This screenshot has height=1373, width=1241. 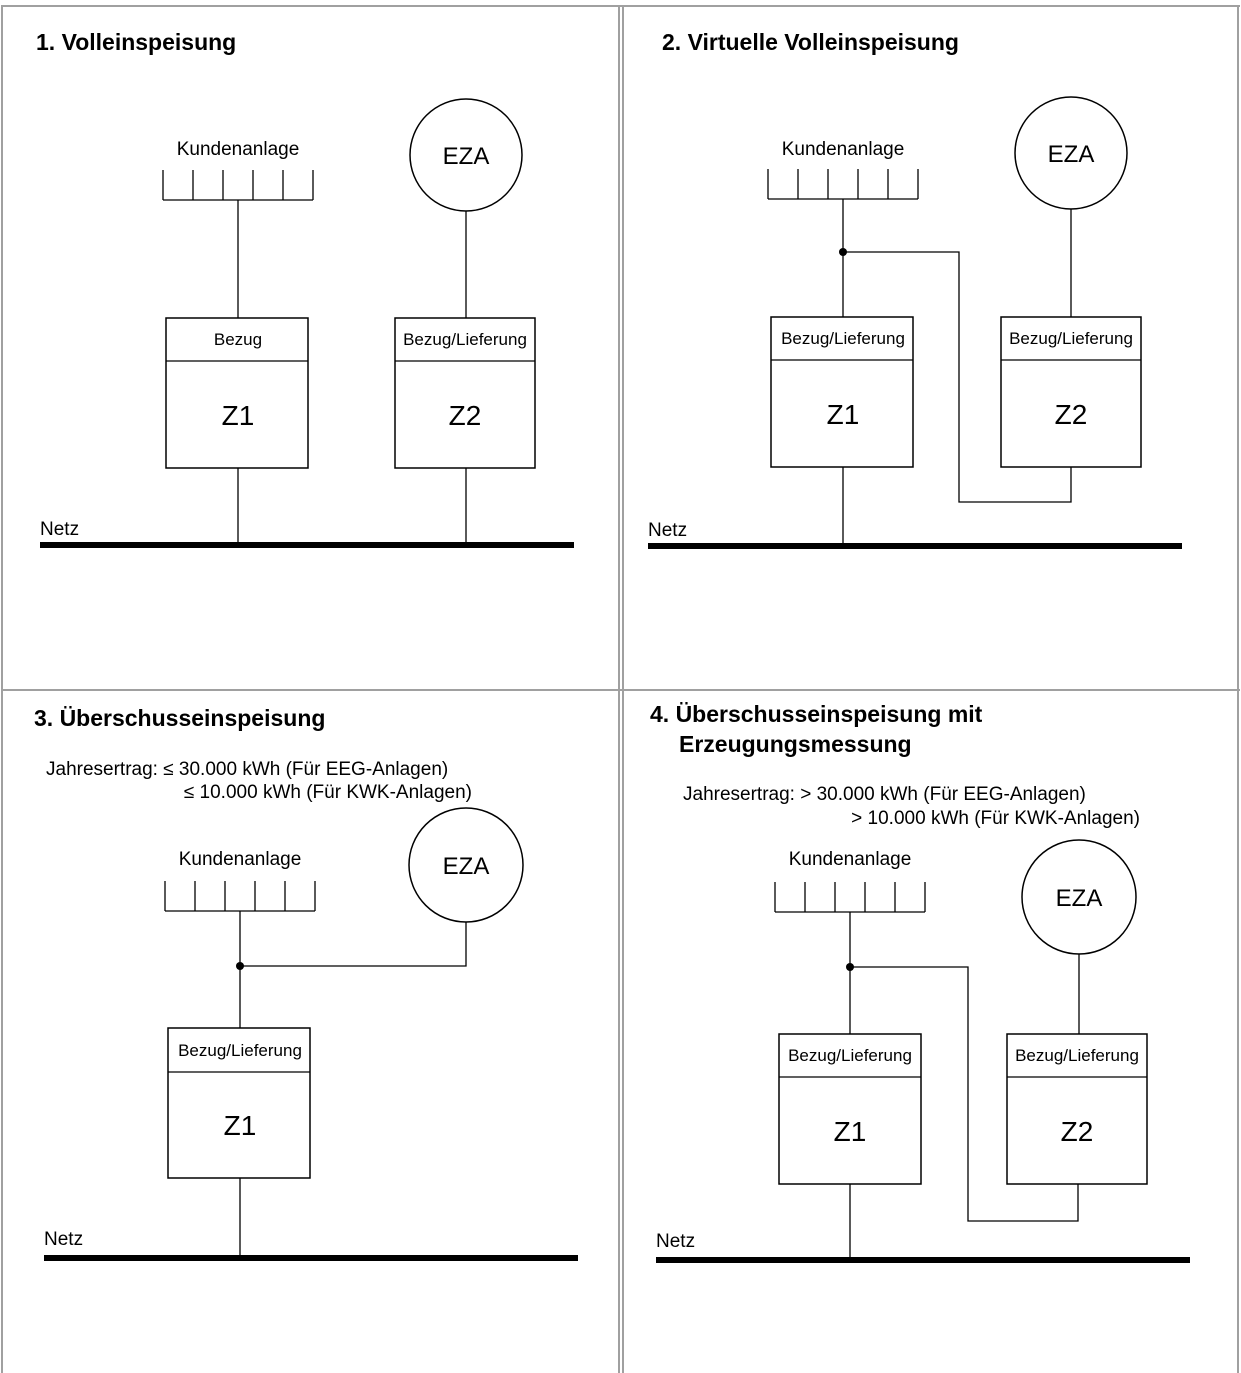 I want to click on annual-yield-line-2: > 10.000 kWh (Für KWK-Anlagen), so click(x=995, y=818).